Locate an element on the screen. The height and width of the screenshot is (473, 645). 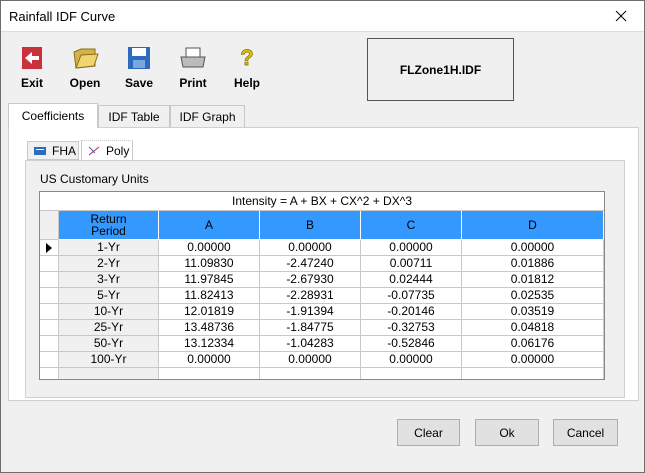
table-cell: 13.48736 is located at coordinates (209, 328).